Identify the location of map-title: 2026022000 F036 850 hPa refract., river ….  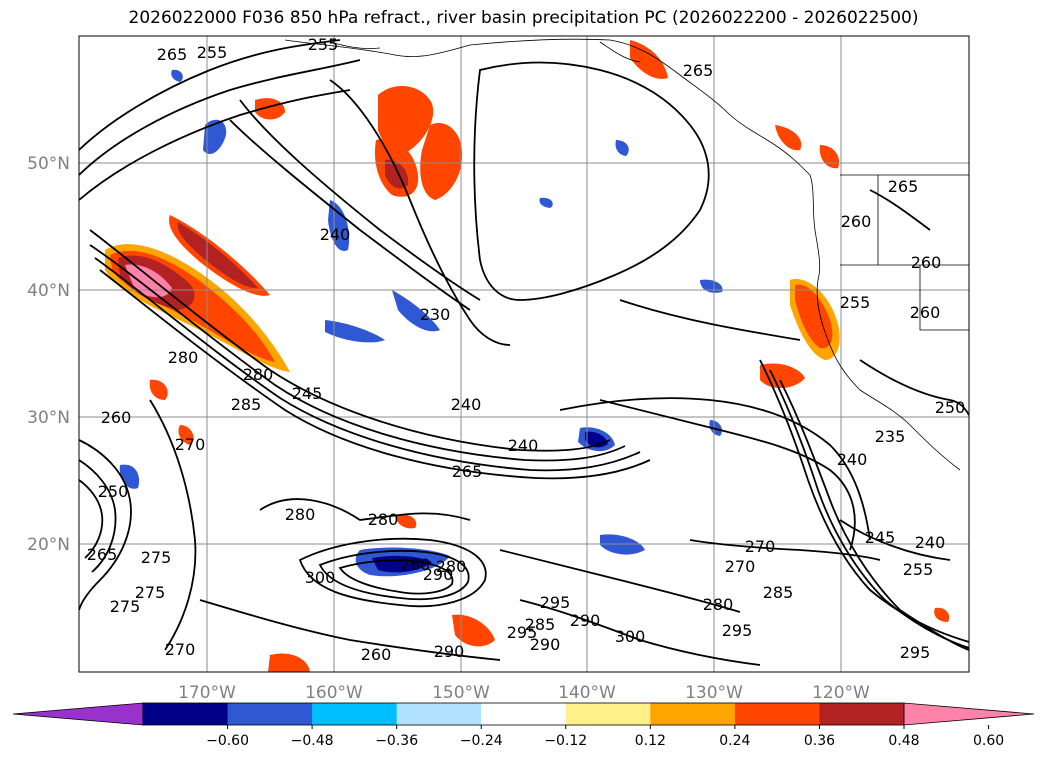
(523, 18).